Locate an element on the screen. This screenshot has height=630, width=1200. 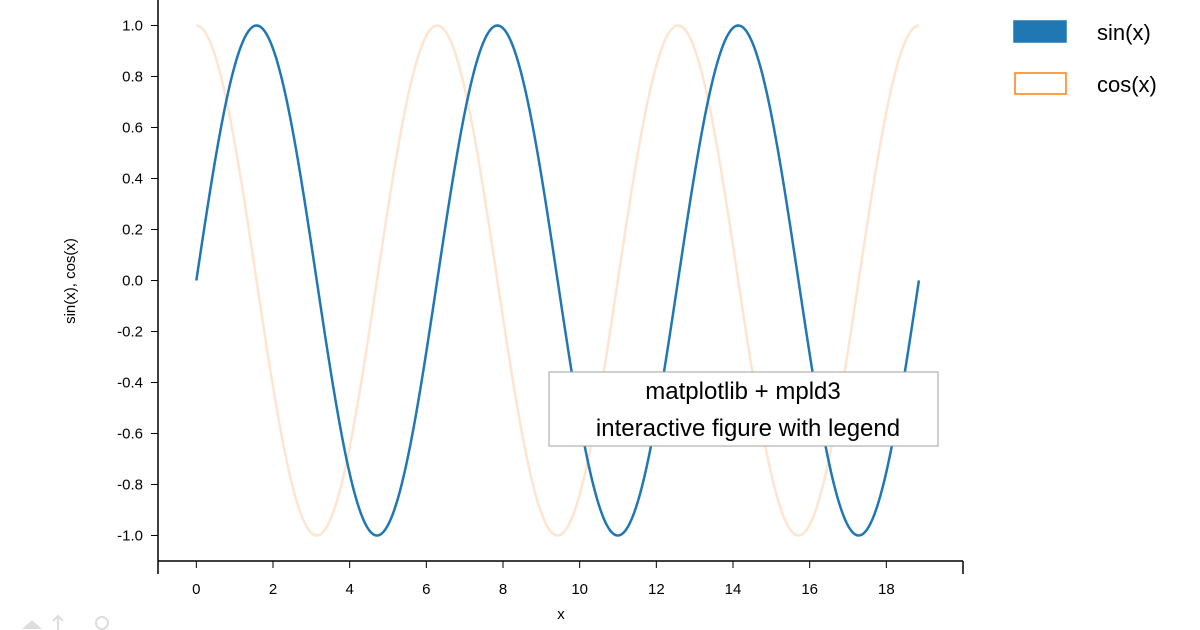
legend: sin(x) cos(x) is located at coordinates (1085, 58).